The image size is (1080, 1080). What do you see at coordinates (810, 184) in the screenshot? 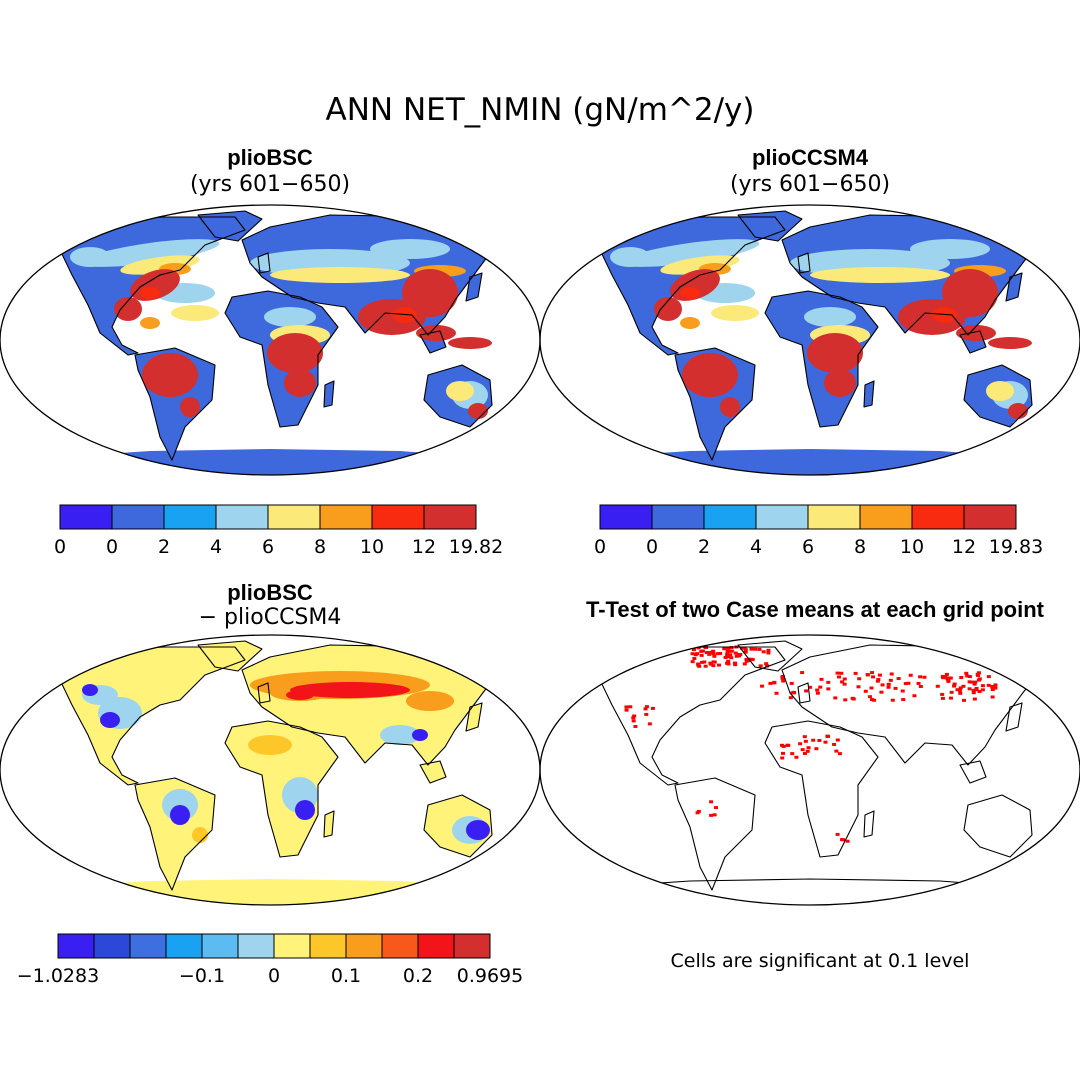
I see `panel-tr-subtitle: (yrs 601−650)` at bounding box center [810, 184].